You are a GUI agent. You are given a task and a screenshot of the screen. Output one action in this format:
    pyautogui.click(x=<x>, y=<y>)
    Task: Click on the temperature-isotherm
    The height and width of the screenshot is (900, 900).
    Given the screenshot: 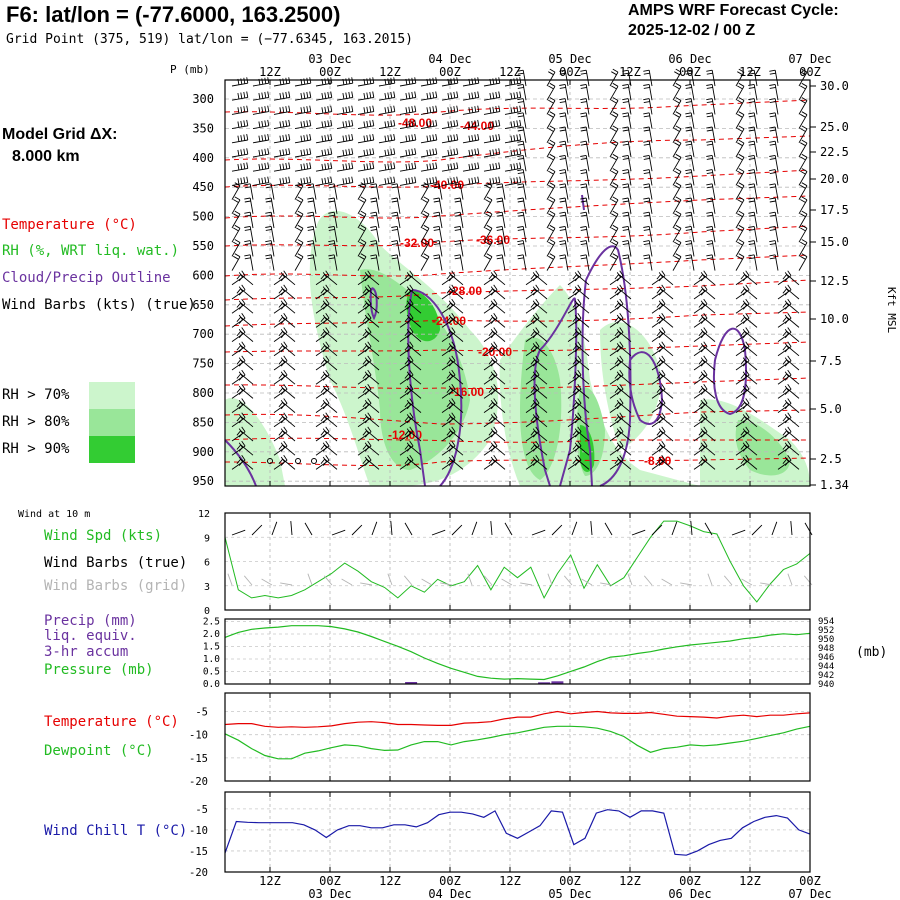 What is the action you would take?
    pyautogui.click(x=517, y=207)
    